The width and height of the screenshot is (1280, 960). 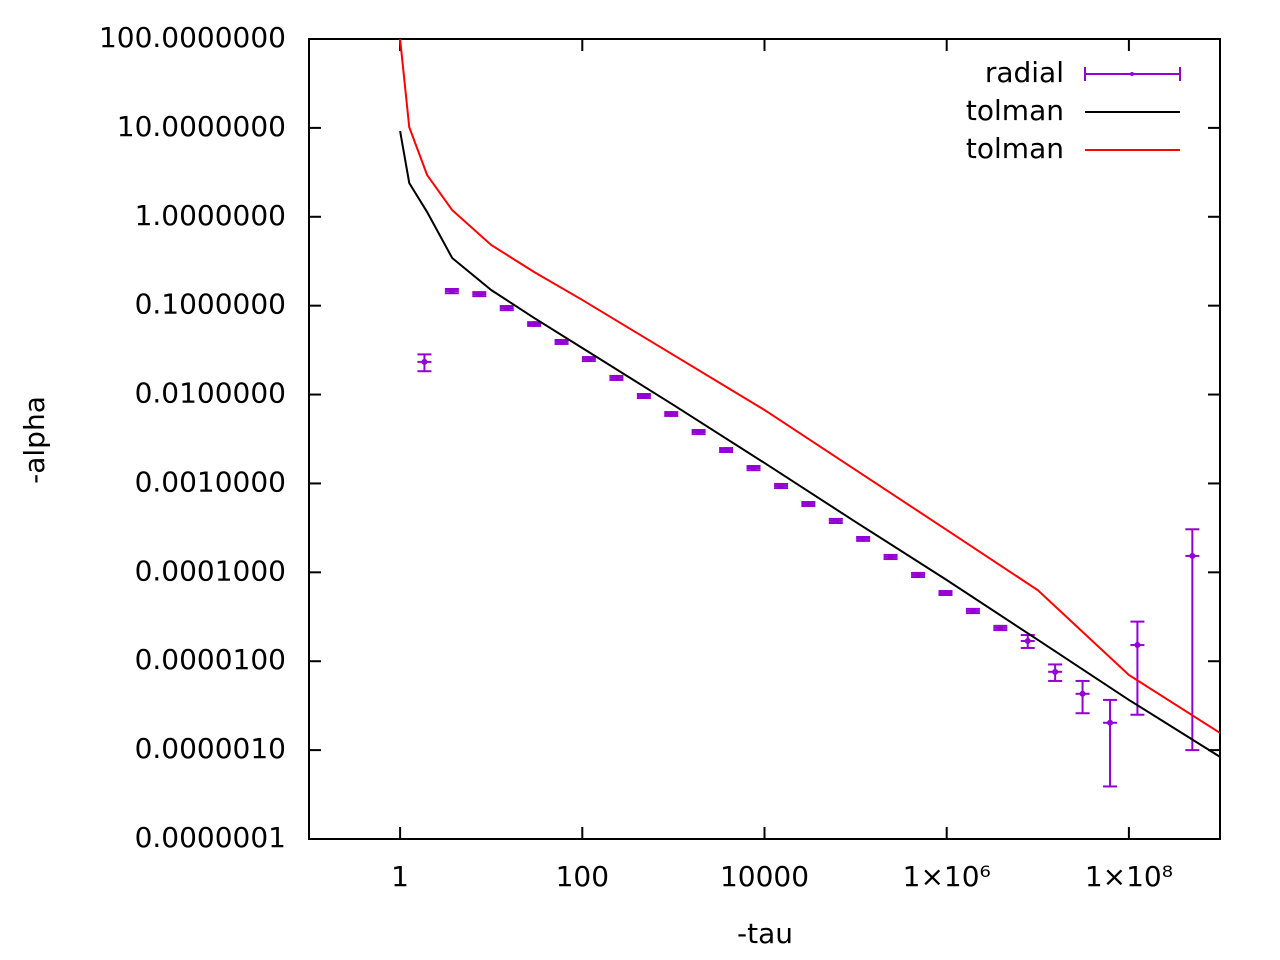 What do you see at coordinates (210, 659) in the screenshot?
I see `y-tick-label: 0.0000100` at bounding box center [210, 659].